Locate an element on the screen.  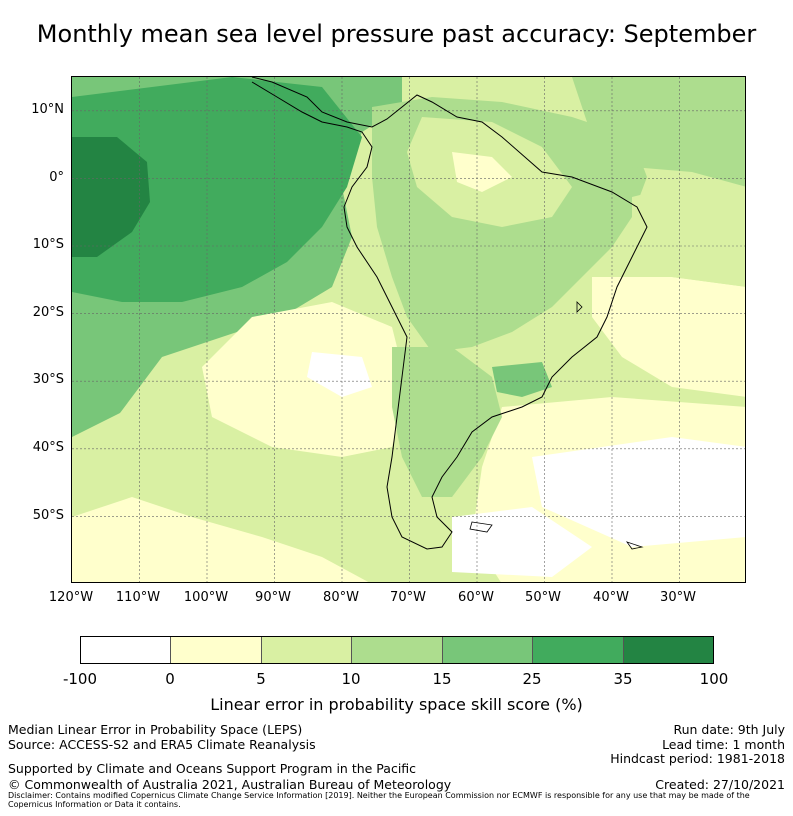
colorbar-tick: -100 is located at coordinates (80, 679).